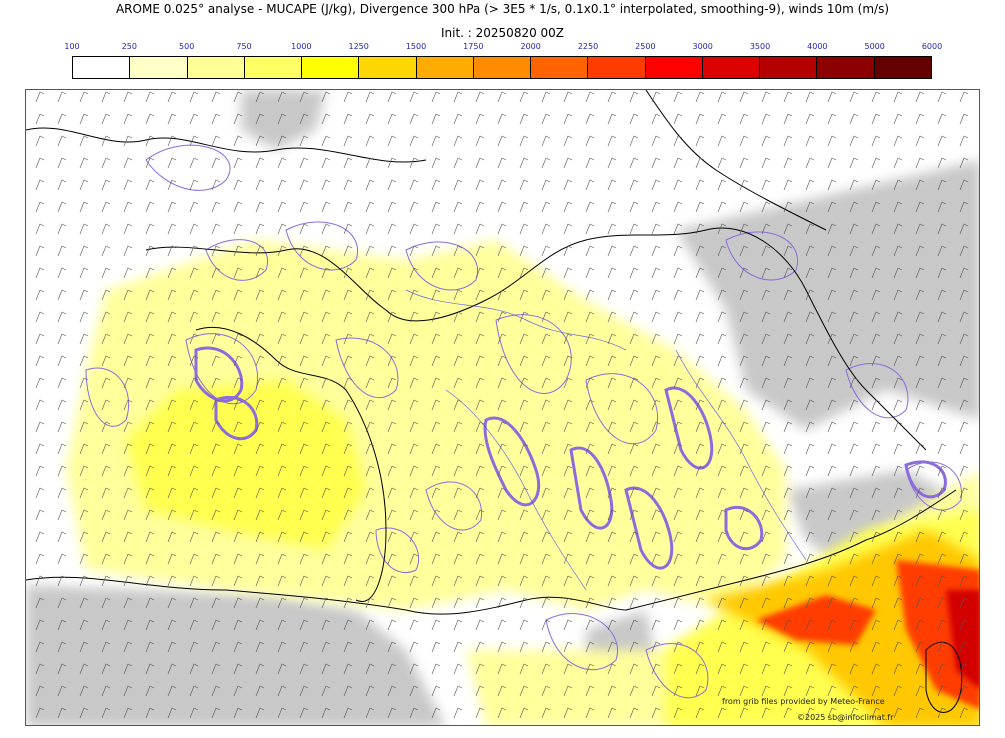 The height and width of the screenshot is (738, 1005). Describe the element at coordinates (645, 46) in the screenshot. I see `colorbar-tick-label: 2500` at that location.